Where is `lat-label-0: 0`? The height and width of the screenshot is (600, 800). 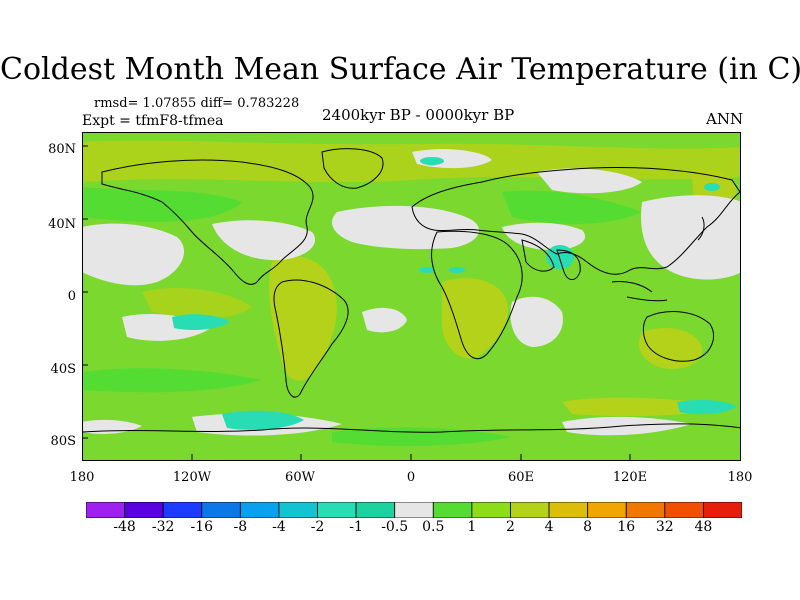 lat-label-0: 0 is located at coordinates (71, 296).